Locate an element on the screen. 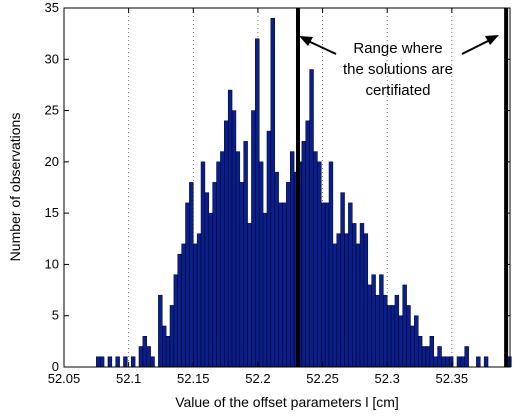  x-tick-label: 52.05 is located at coordinates (64, 378).